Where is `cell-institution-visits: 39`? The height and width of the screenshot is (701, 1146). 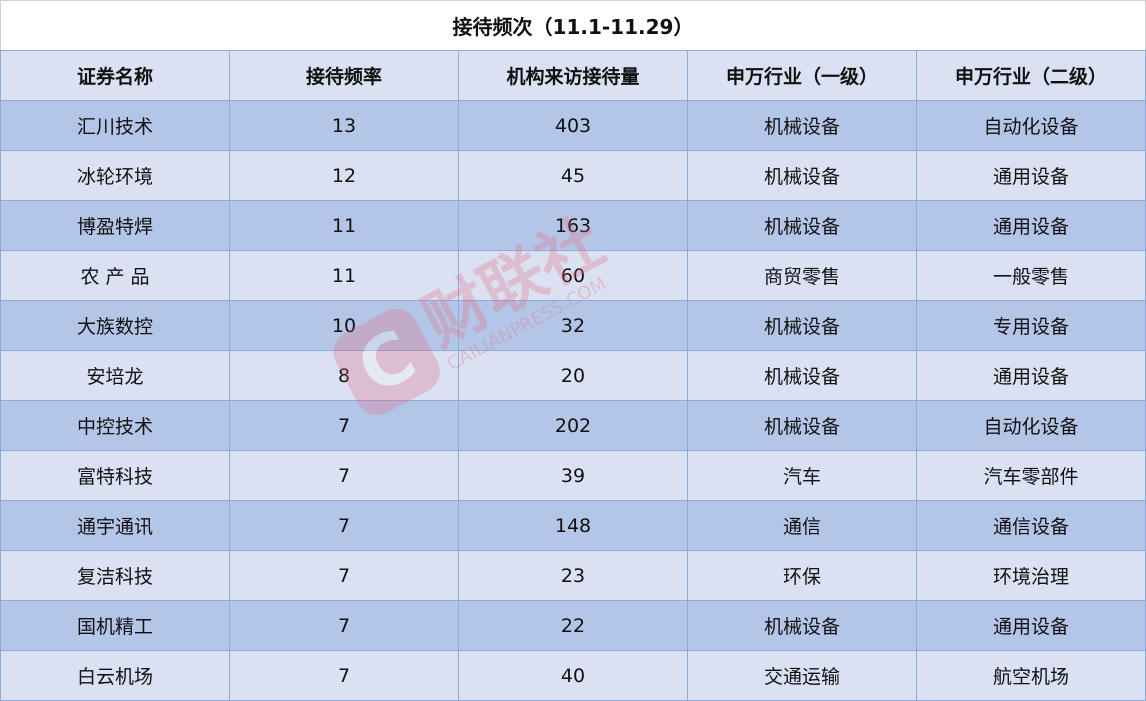 cell-institution-visits: 39 is located at coordinates (573, 475).